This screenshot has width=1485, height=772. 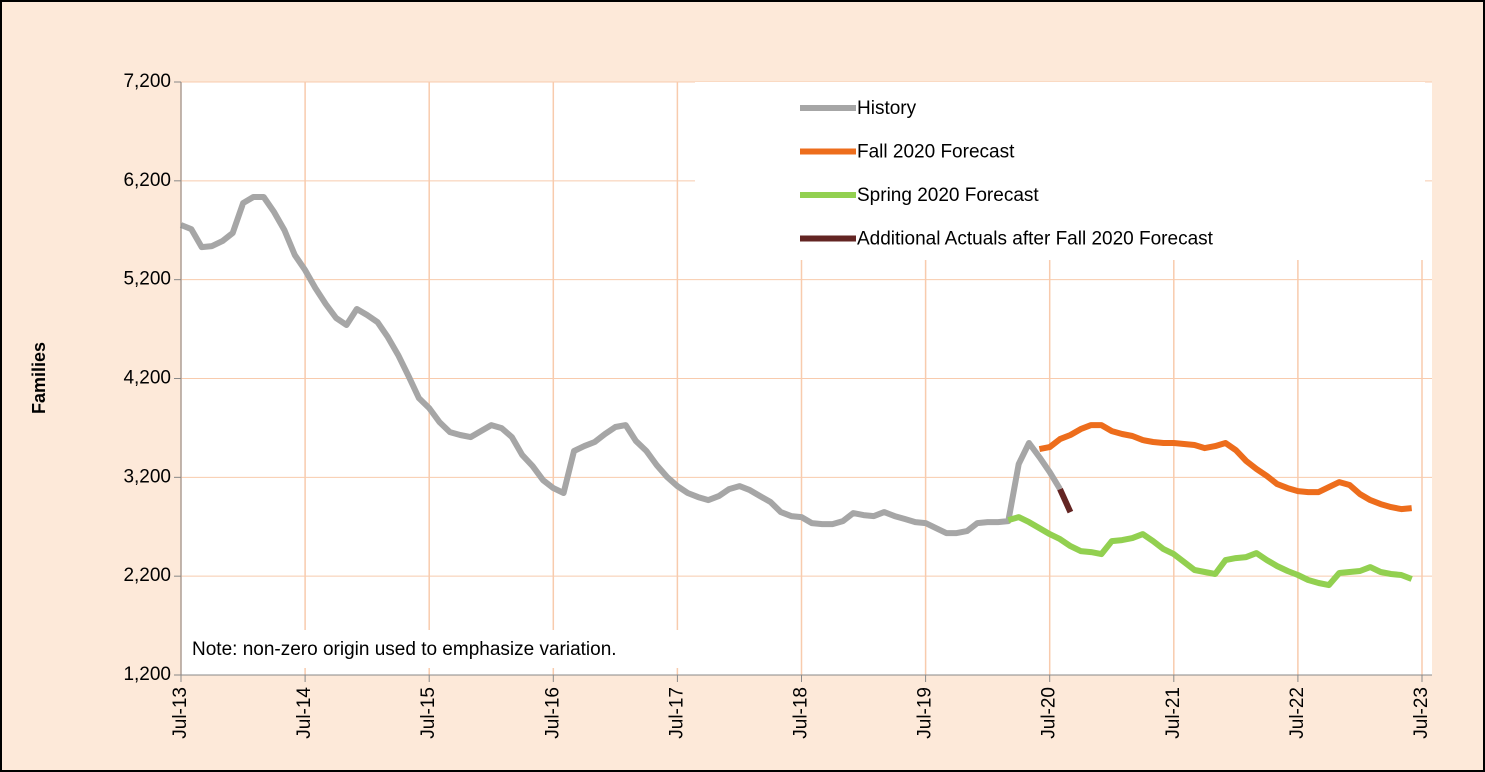 What do you see at coordinates (147, 180) in the screenshot?
I see `y-tick-label: 6,200` at bounding box center [147, 180].